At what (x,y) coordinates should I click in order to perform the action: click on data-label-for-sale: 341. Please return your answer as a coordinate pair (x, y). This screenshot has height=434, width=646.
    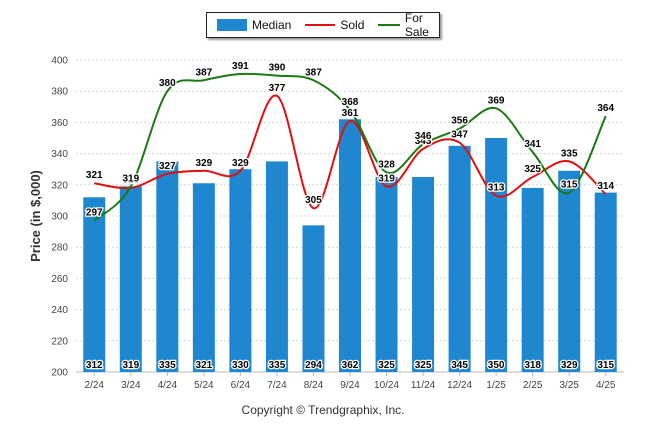
    Looking at the image, I should click on (532, 144).